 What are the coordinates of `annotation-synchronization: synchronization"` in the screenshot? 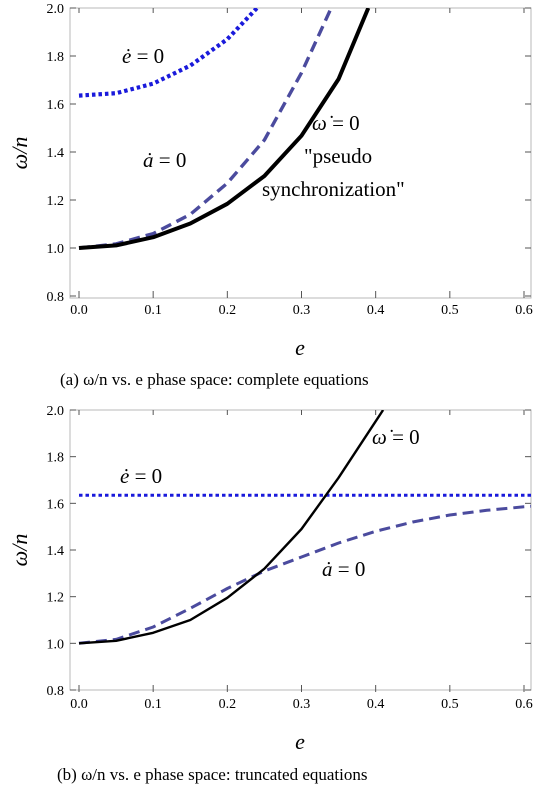 It's located at (333, 189).